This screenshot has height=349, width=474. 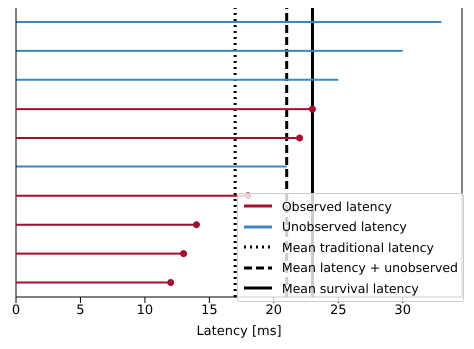 What do you see at coordinates (145, 310) in the screenshot?
I see `x-tick-label: 10` at bounding box center [145, 310].